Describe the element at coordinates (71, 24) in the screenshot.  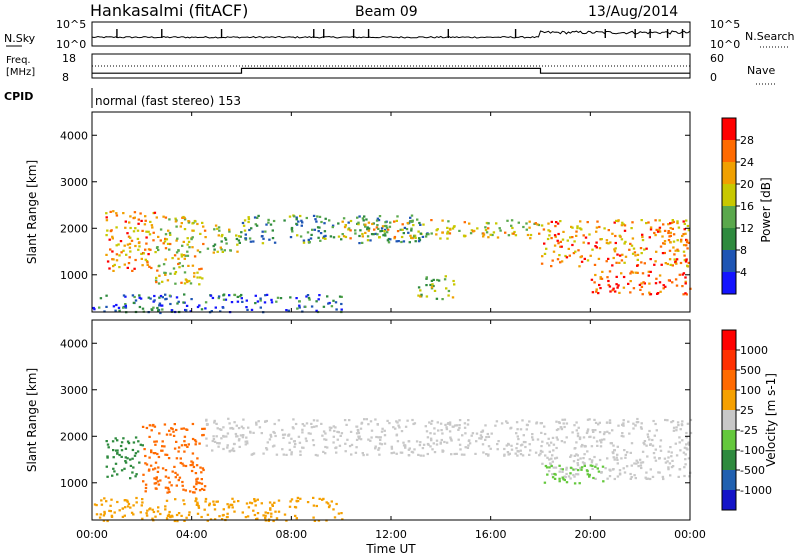
I see `noise-left-tick-top: 10^5` at that location.